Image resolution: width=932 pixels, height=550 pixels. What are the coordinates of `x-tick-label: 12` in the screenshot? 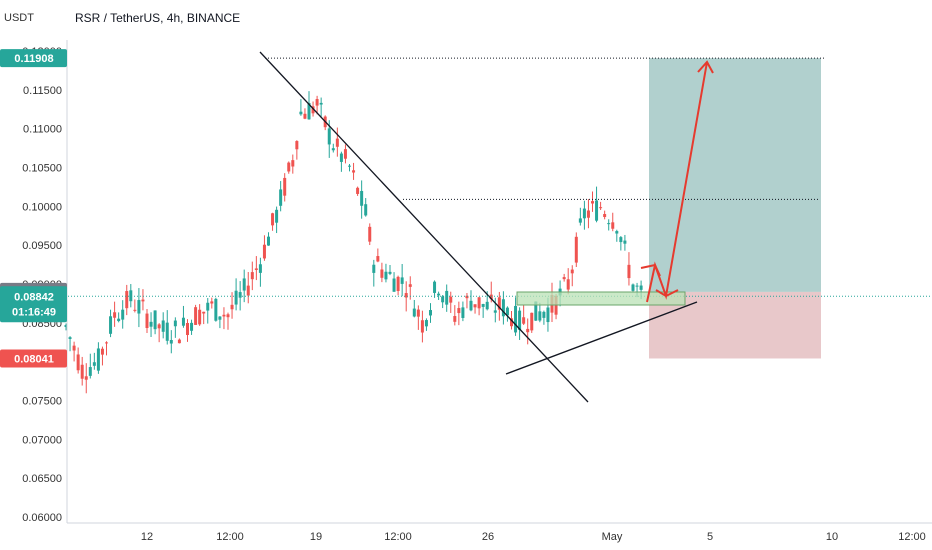 It's located at (147, 537).